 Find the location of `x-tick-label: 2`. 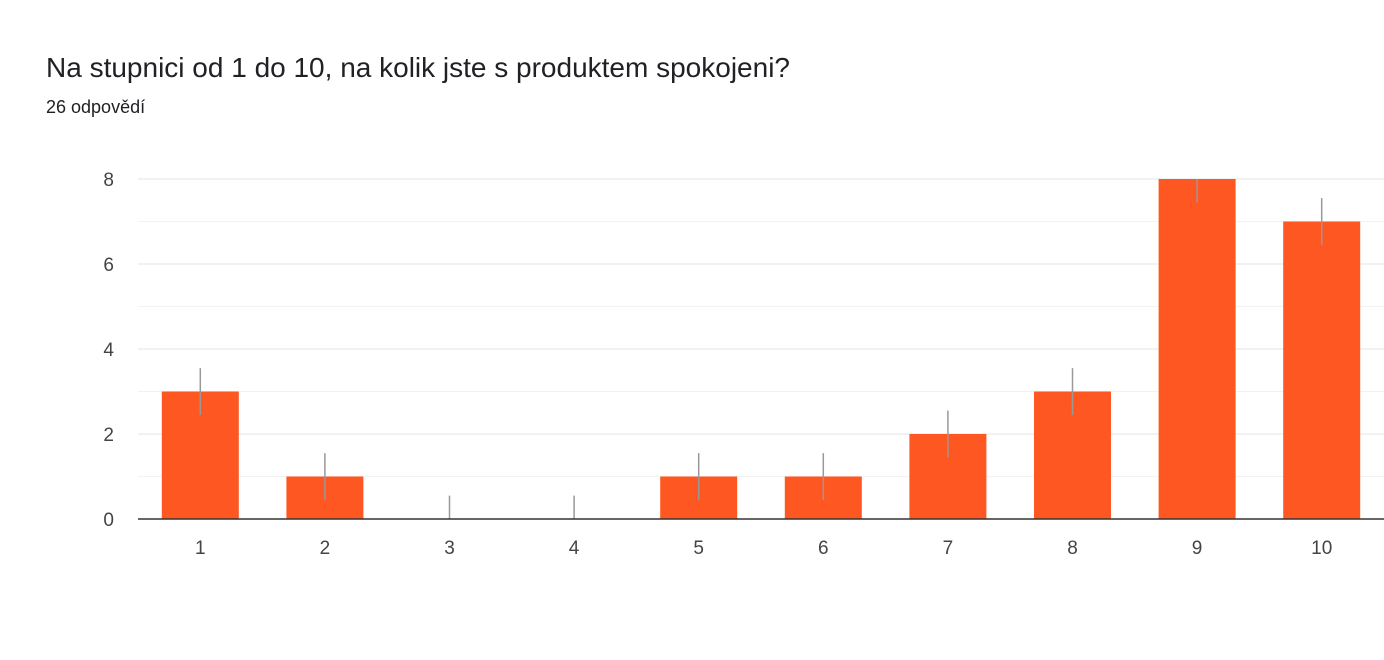

x-tick-label: 2 is located at coordinates (325, 548).